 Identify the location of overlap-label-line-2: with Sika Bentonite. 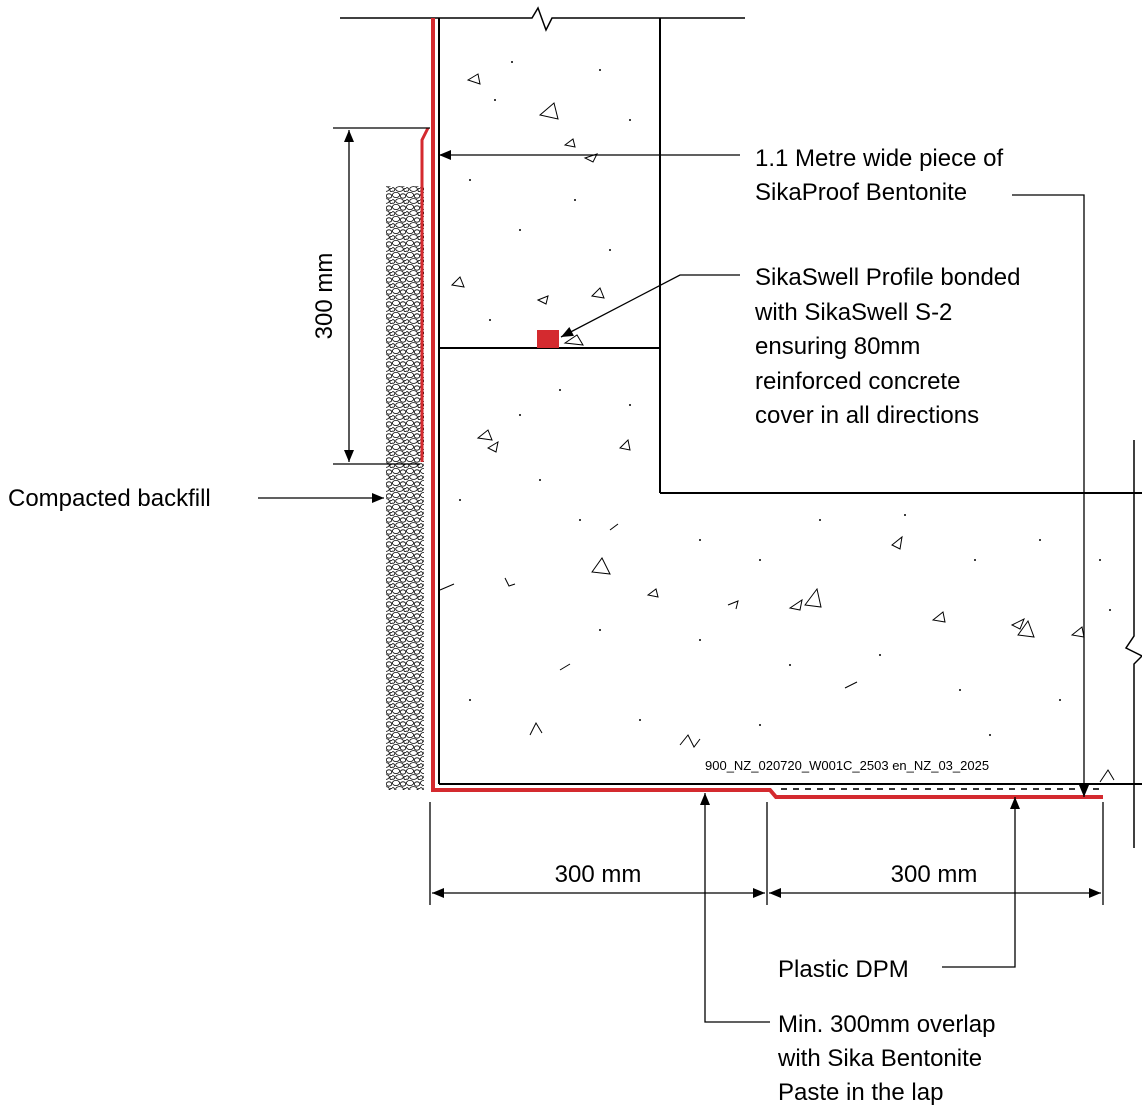
(879, 1058).